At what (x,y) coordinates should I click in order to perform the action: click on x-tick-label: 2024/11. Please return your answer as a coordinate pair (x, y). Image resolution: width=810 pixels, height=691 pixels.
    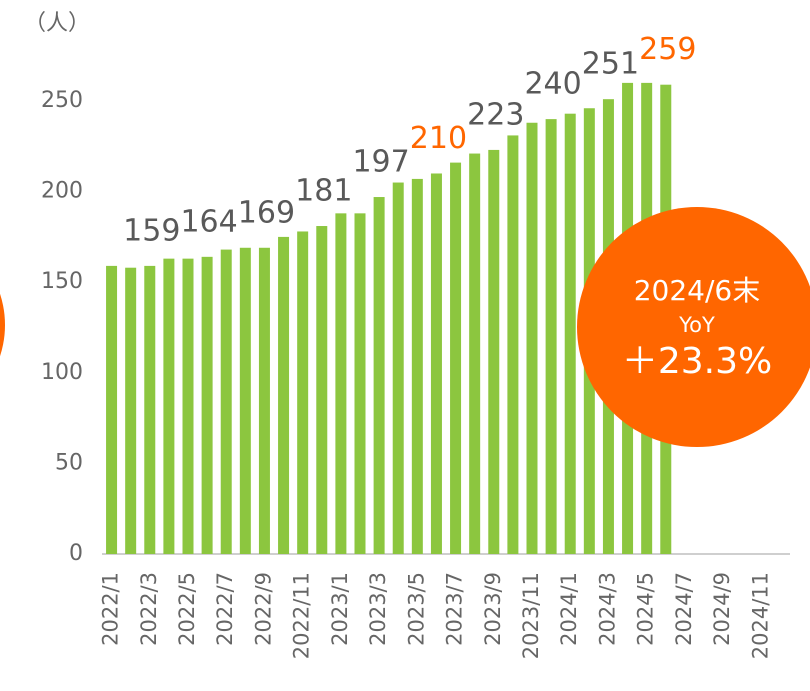
    Looking at the image, I should click on (760, 615).